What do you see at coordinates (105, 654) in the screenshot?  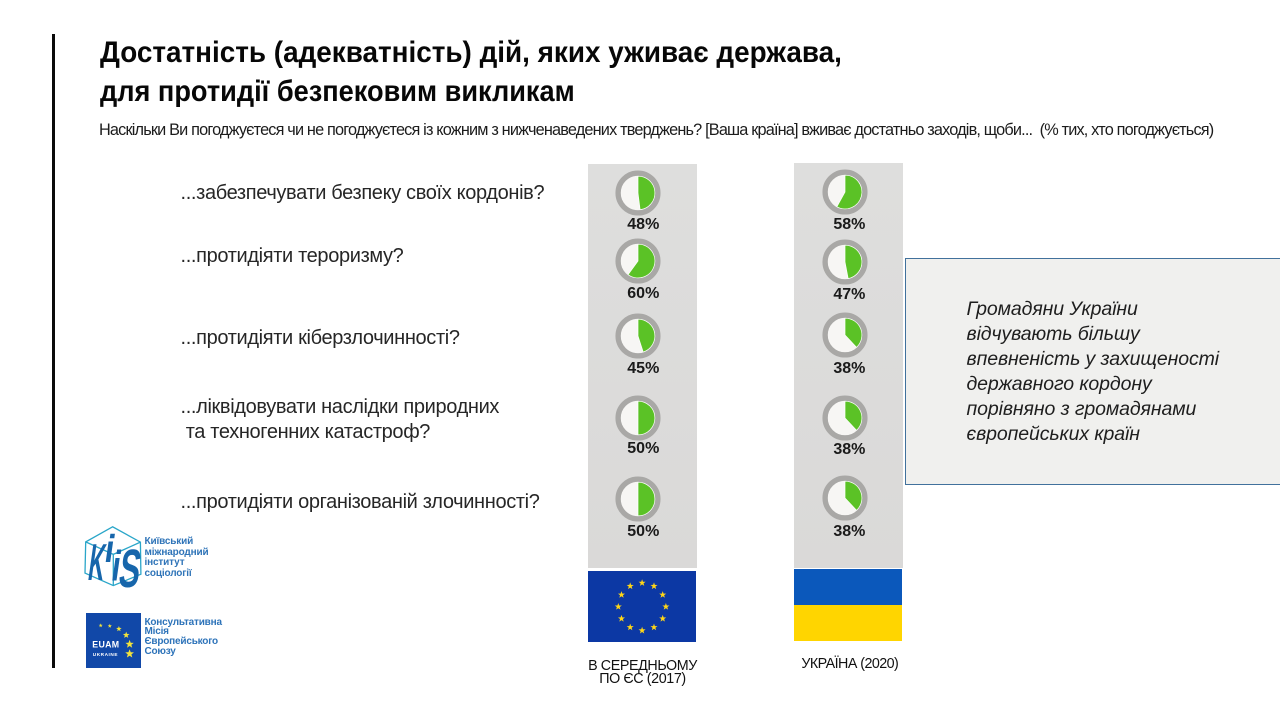 I see `svg-text: UKRAINE` at bounding box center [105, 654].